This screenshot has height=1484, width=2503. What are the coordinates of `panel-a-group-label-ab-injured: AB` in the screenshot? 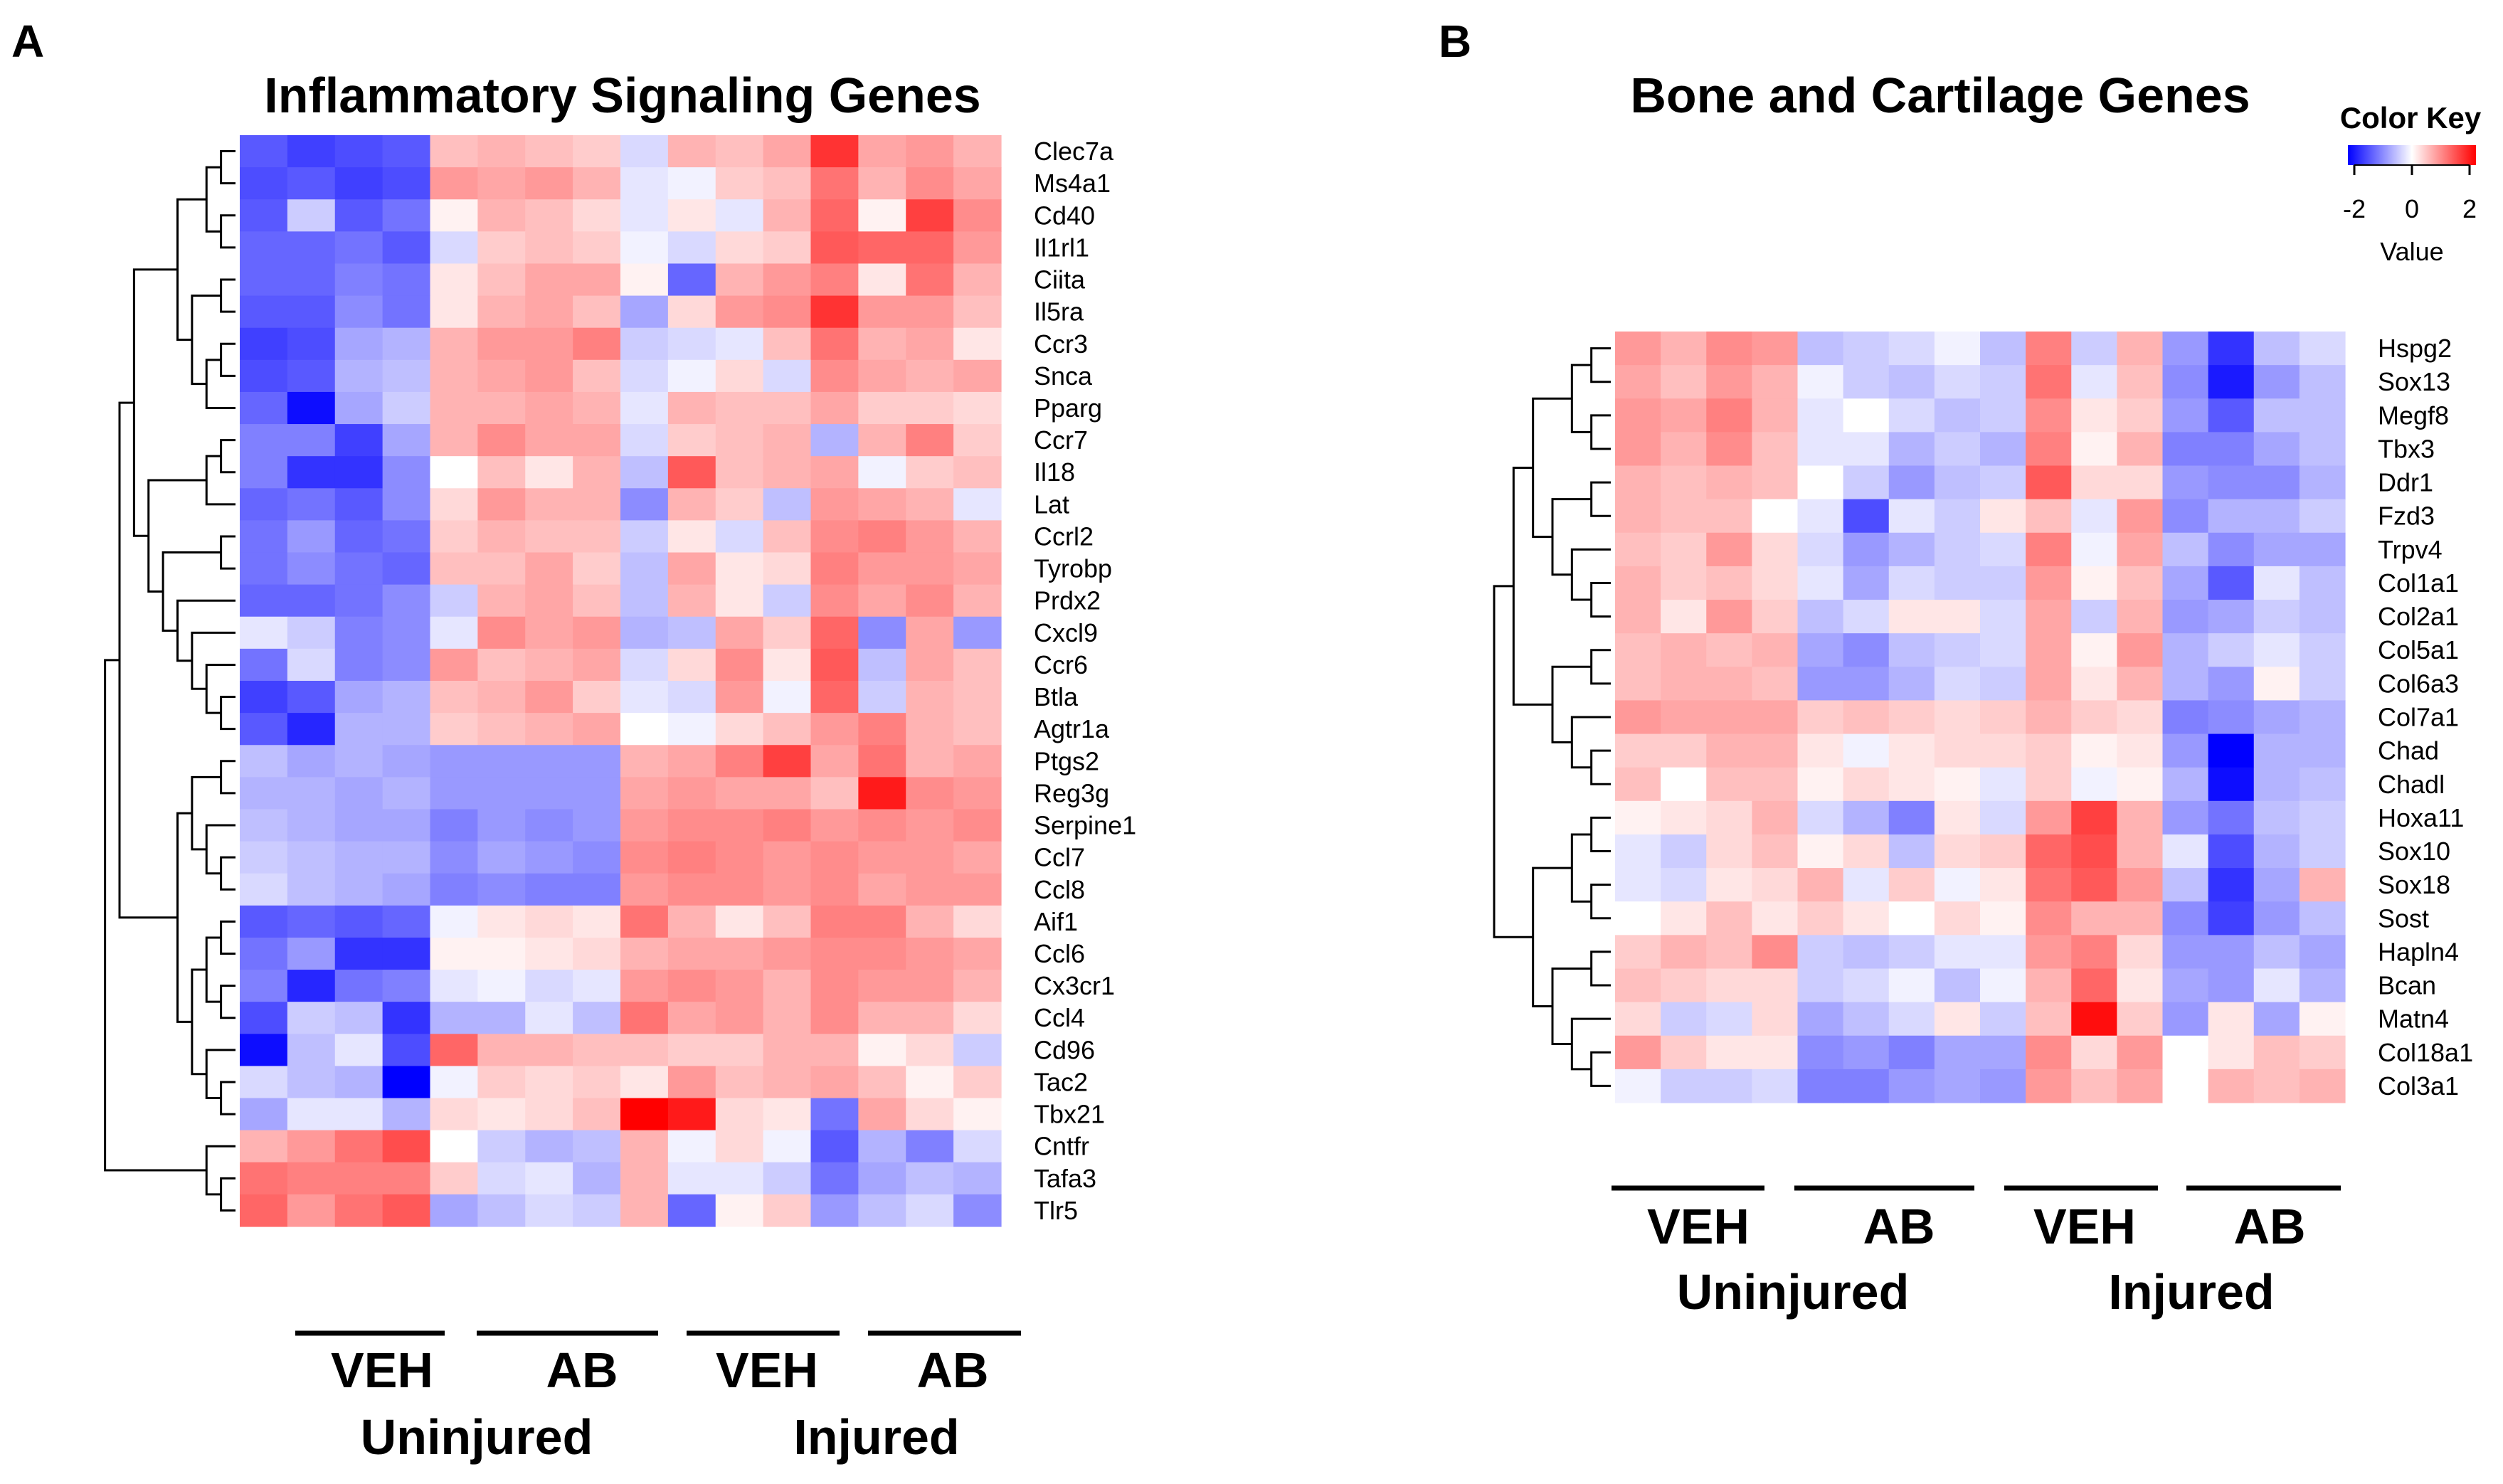 It's located at (952, 1370).